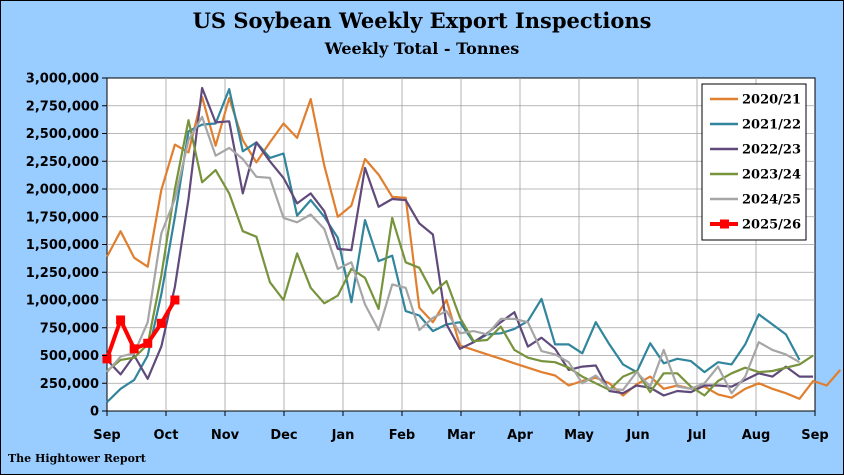  Describe the element at coordinates (77, 458) in the screenshot. I see `source-credit: The Hightower Report` at that location.